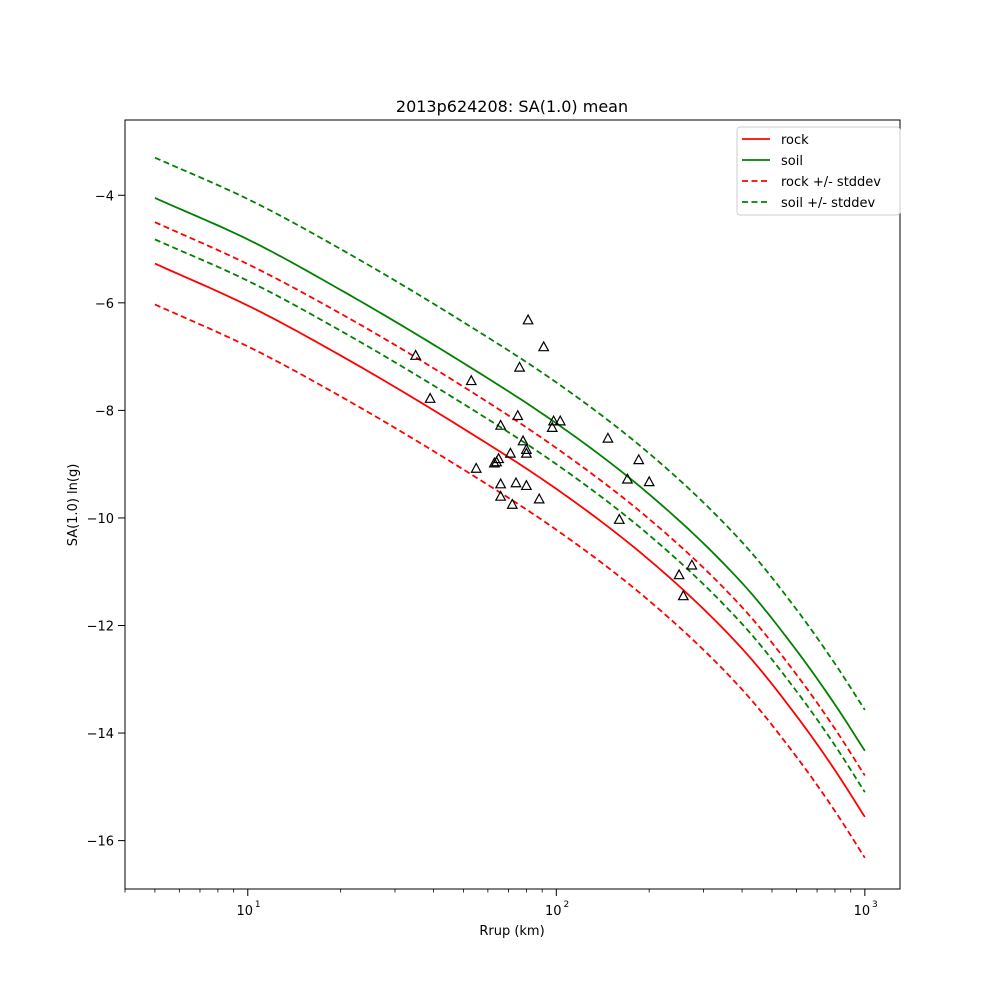 This screenshot has width=1000, height=1000. I want to click on y-axis-label: SA(1.0) ln(g), so click(73, 505).